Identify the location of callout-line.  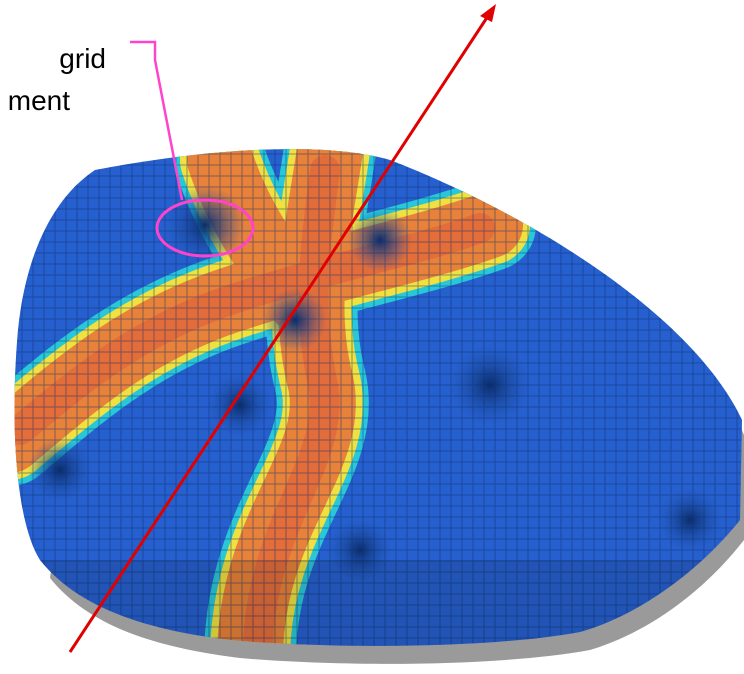
(157, 120).